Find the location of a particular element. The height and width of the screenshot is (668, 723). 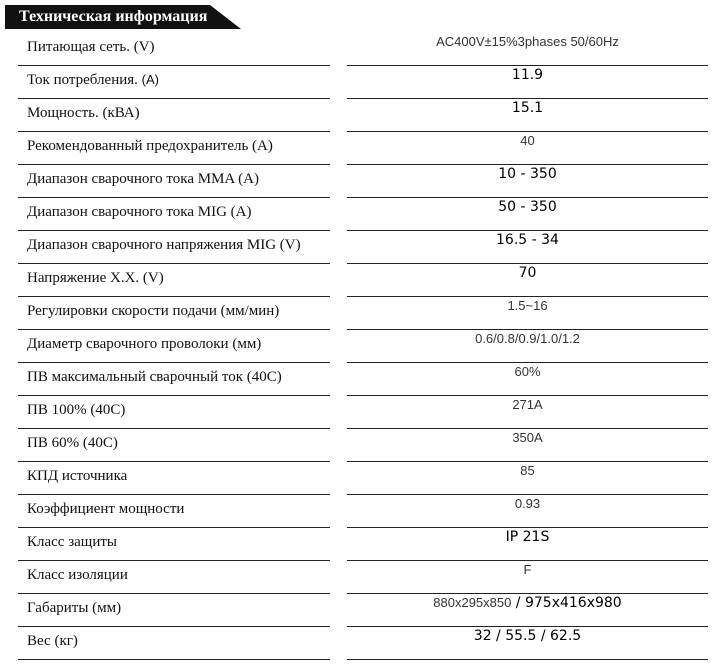

spec-value-text: 70 is located at coordinates (527, 273).